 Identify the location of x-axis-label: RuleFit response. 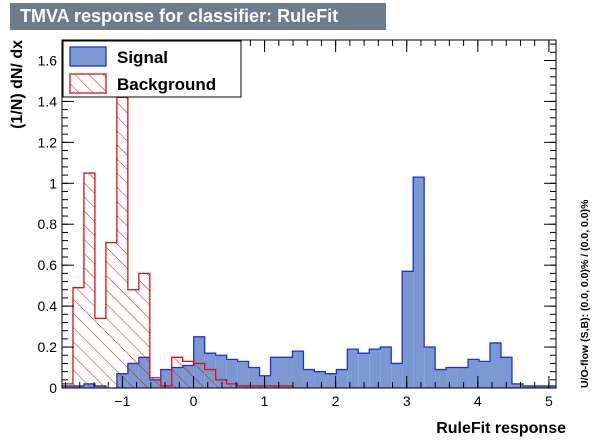
(501, 428).